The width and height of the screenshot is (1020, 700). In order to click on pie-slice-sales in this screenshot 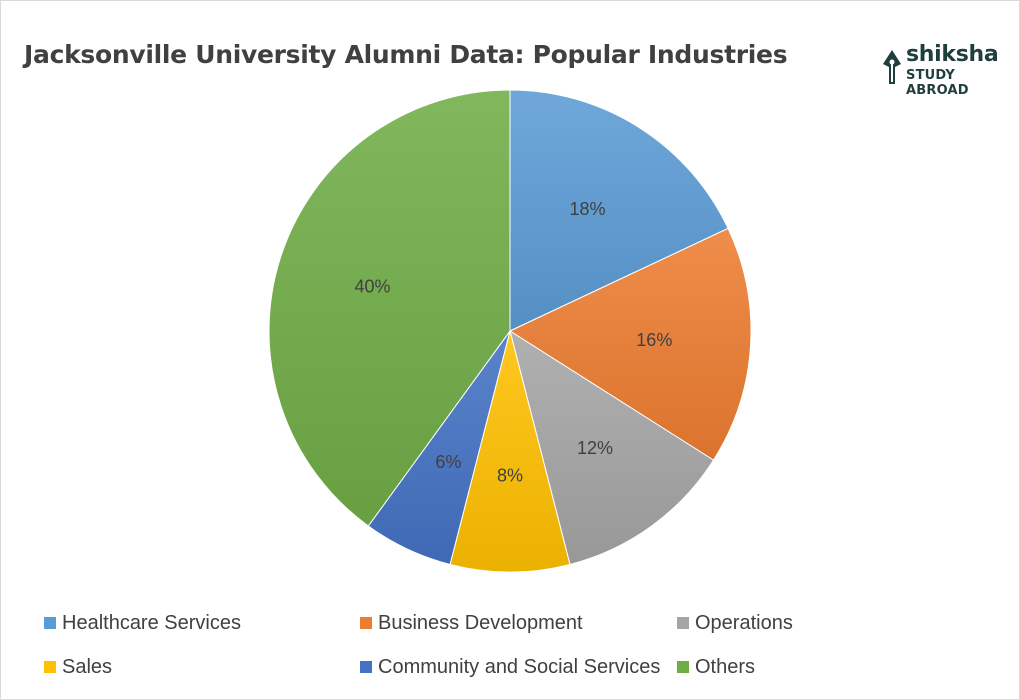, I will do `click(510, 451)`.